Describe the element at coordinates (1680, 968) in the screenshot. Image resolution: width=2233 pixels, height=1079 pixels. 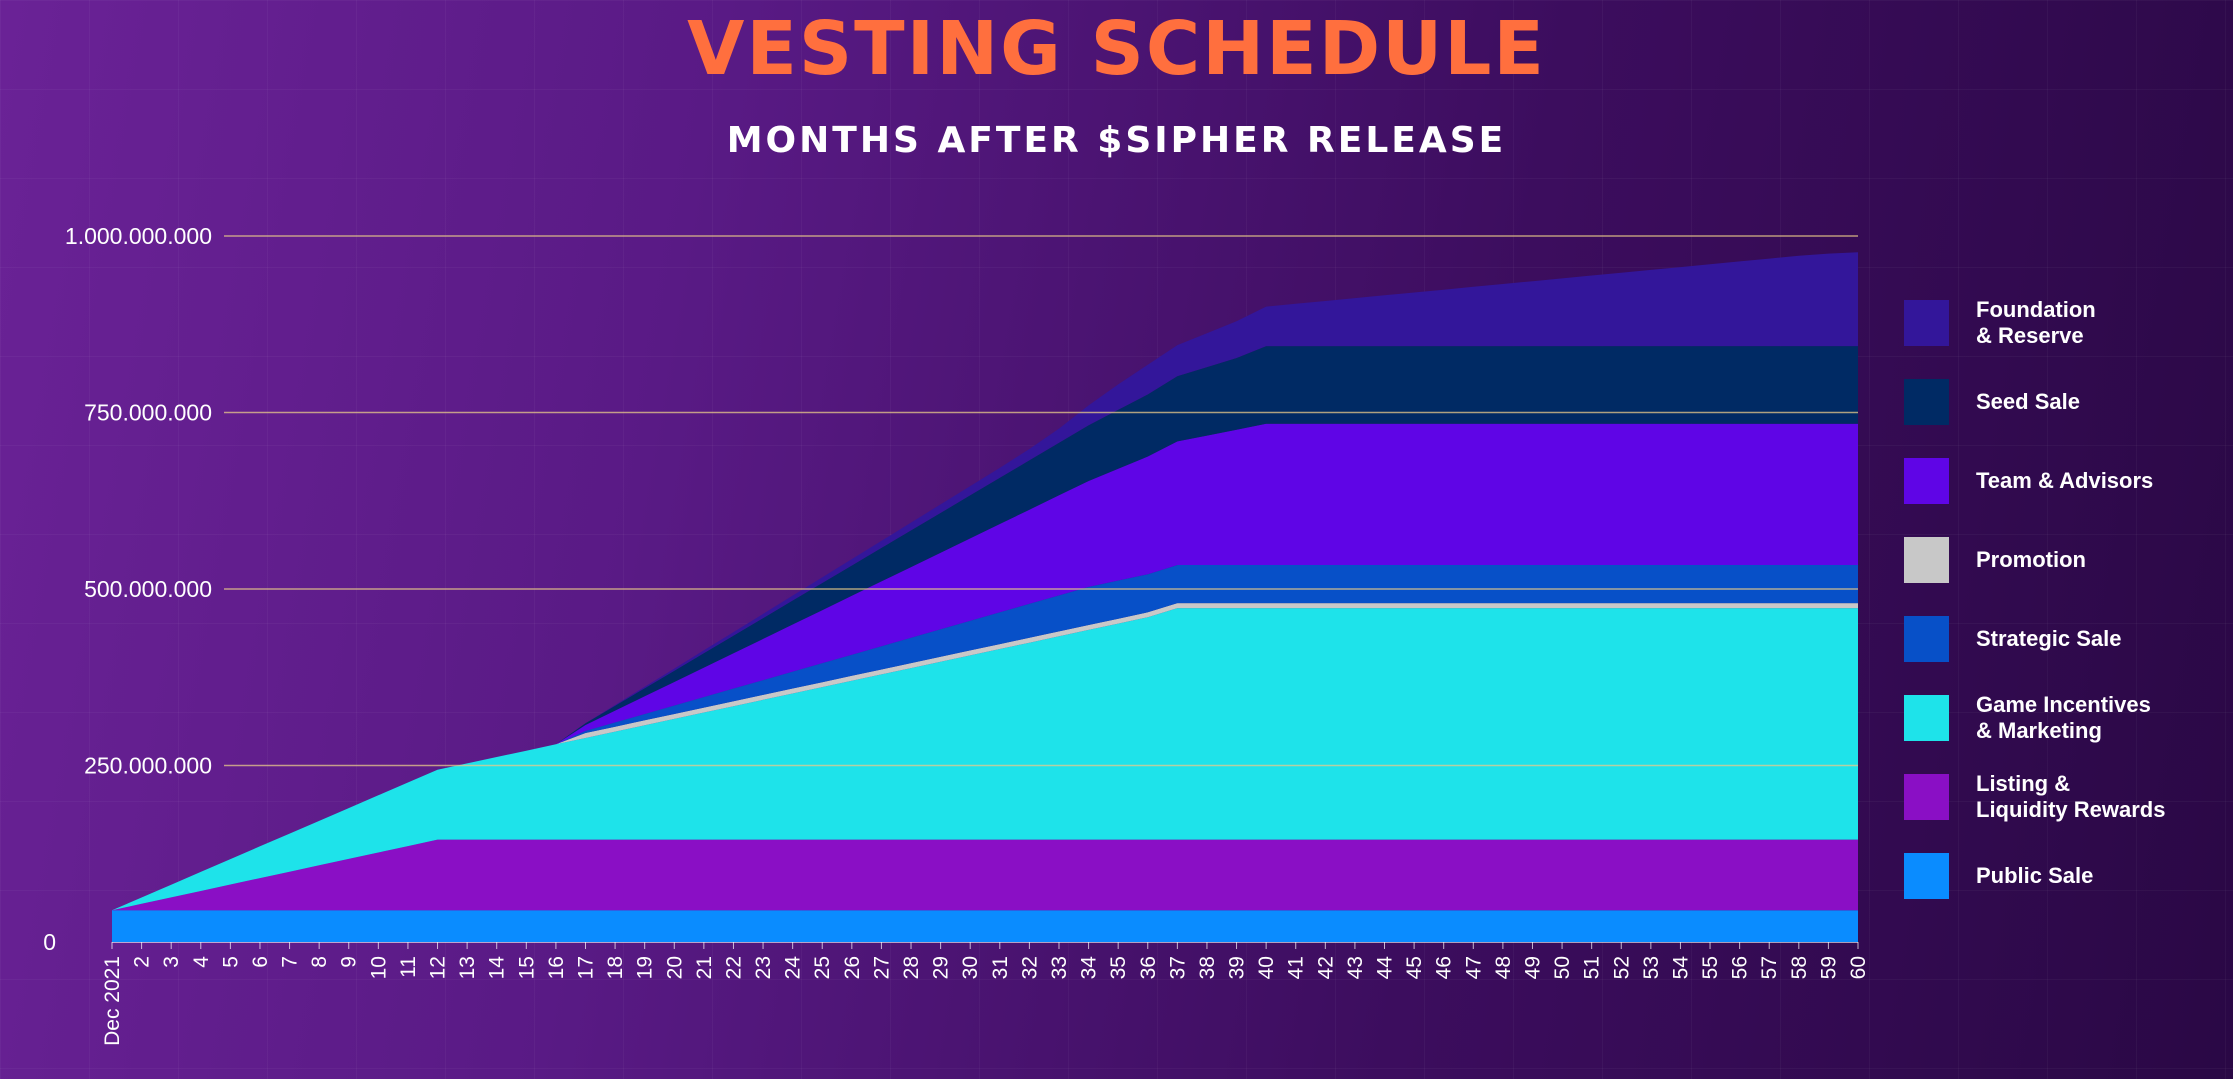
I see `x-tick-label: 54` at that location.